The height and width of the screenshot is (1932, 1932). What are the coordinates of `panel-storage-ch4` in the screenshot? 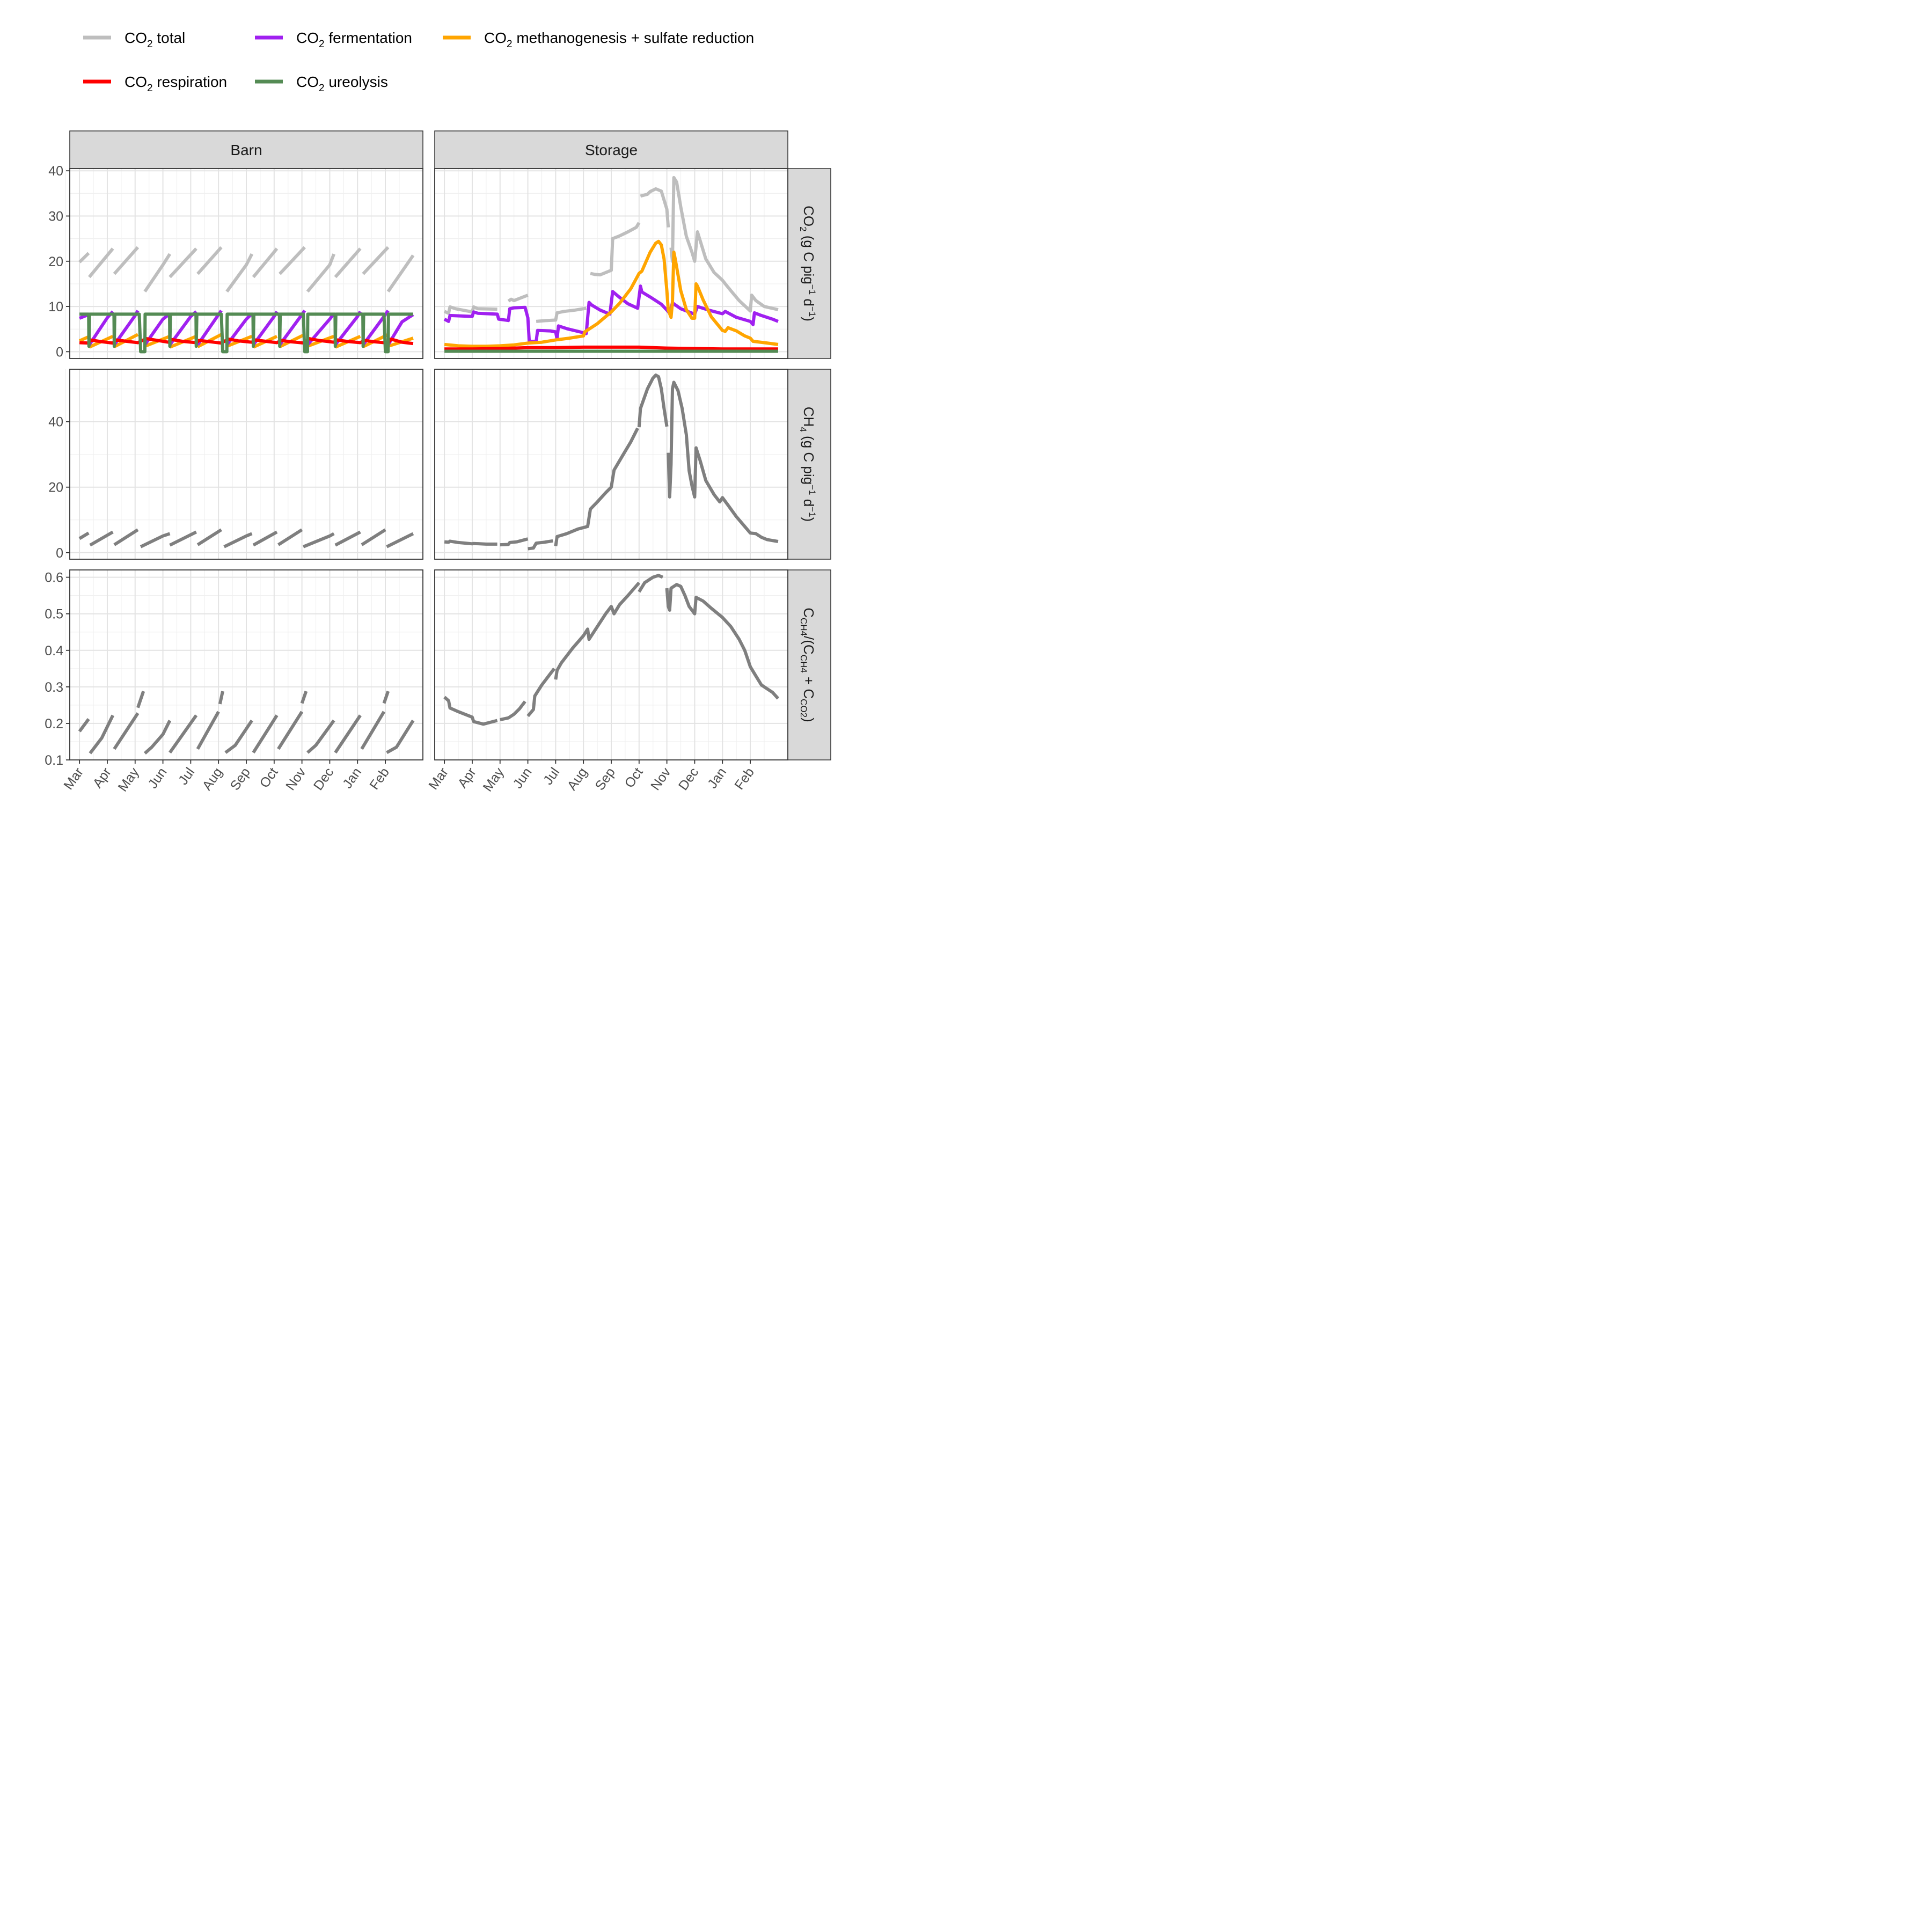 It's located at (609, 464).